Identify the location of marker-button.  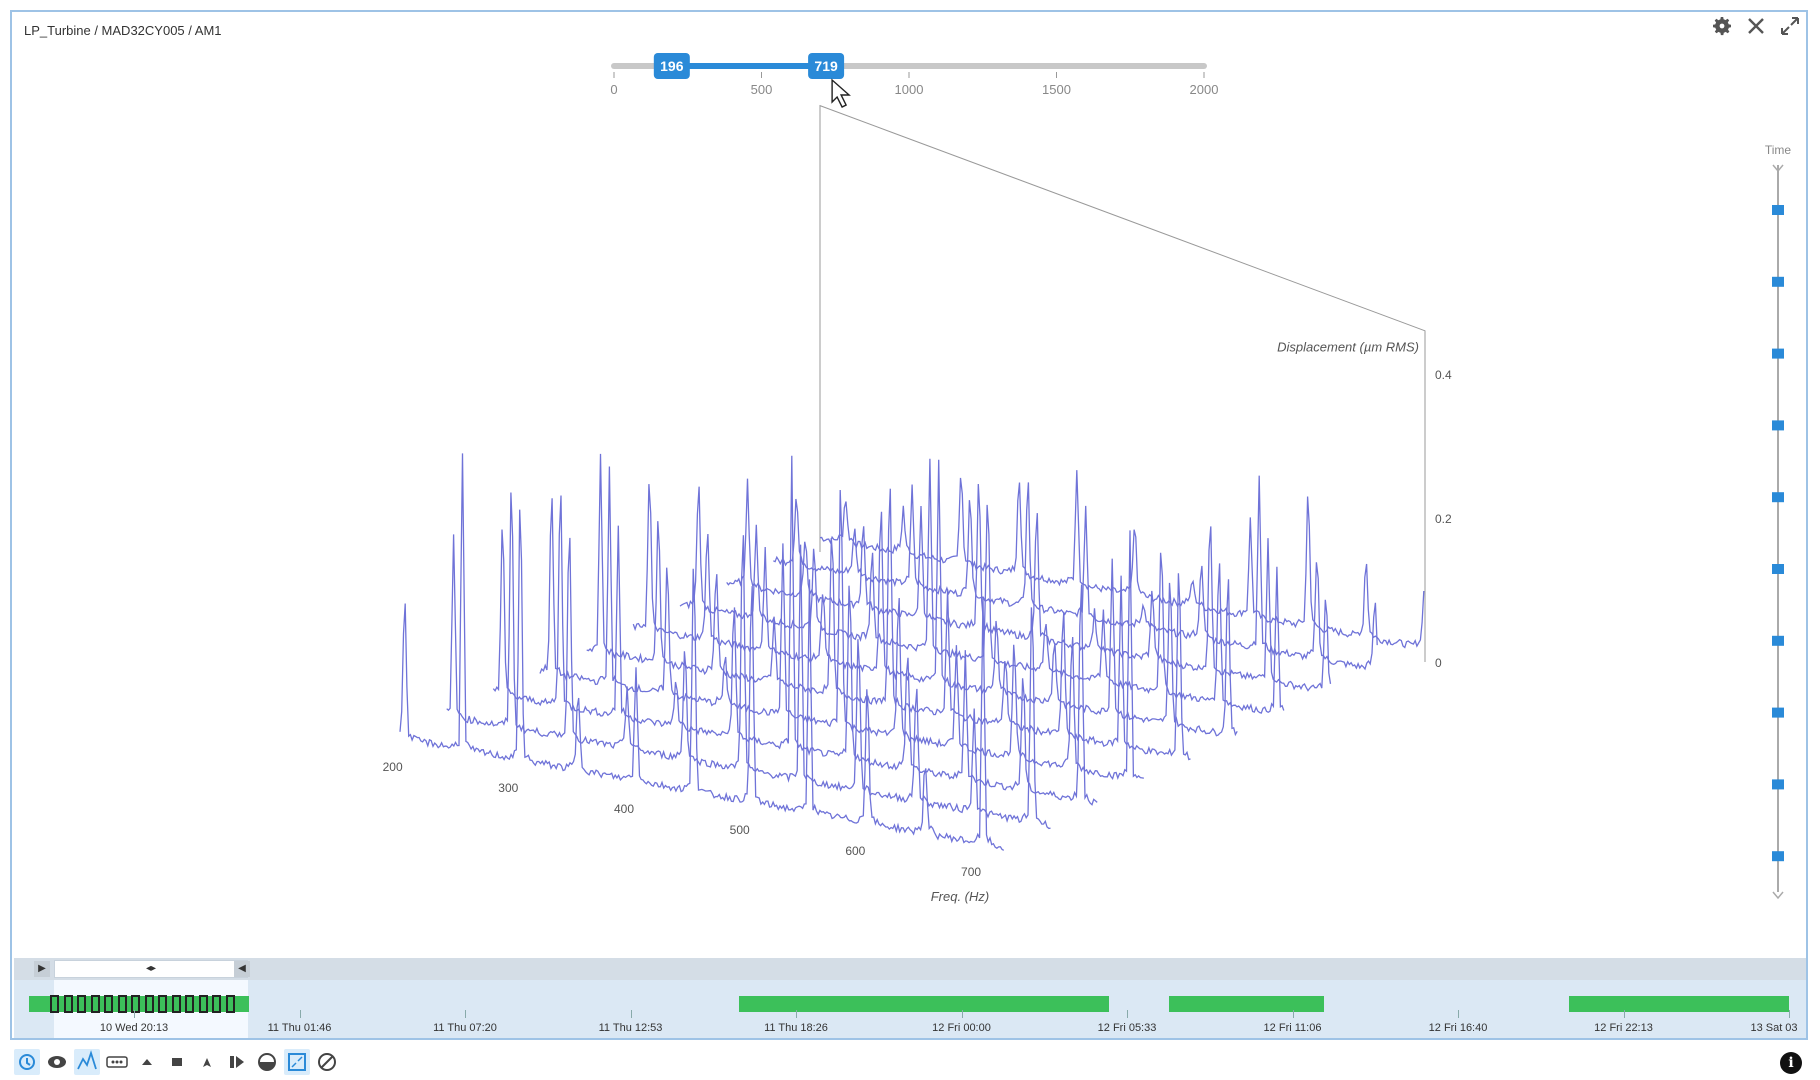
(147, 1062).